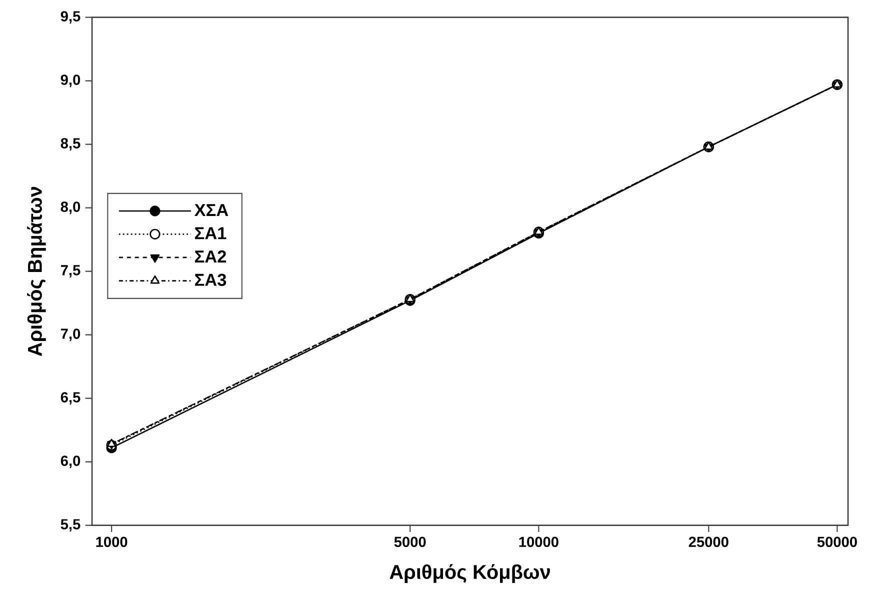 This screenshot has width=875, height=608. I want to click on x-tick-label: 50000, so click(837, 542).